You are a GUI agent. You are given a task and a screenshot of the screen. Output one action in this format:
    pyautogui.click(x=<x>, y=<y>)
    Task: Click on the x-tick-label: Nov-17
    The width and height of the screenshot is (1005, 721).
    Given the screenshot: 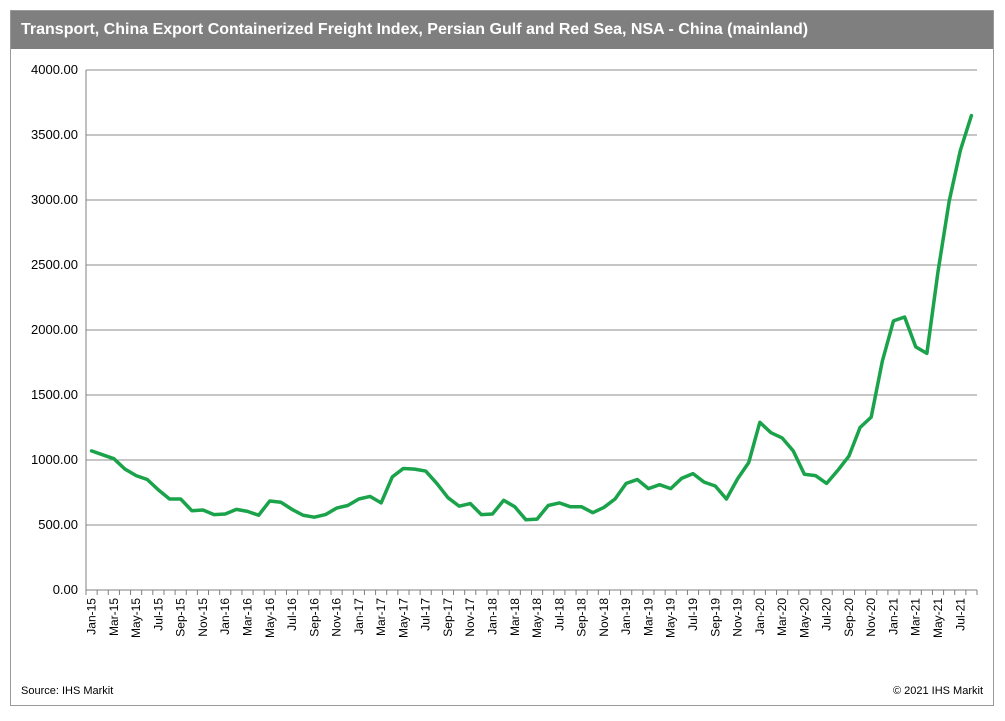 What is the action you would take?
    pyautogui.click(x=470, y=617)
    